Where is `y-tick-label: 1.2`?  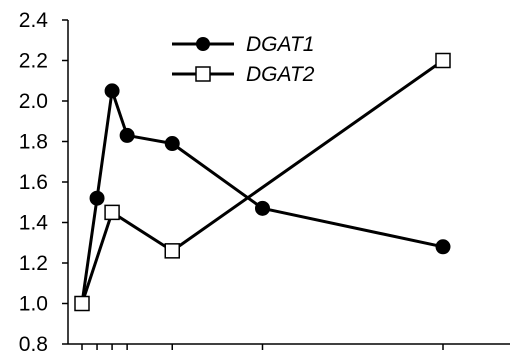
y-tick-label: 1.2 is located at coordinates (33, 263).